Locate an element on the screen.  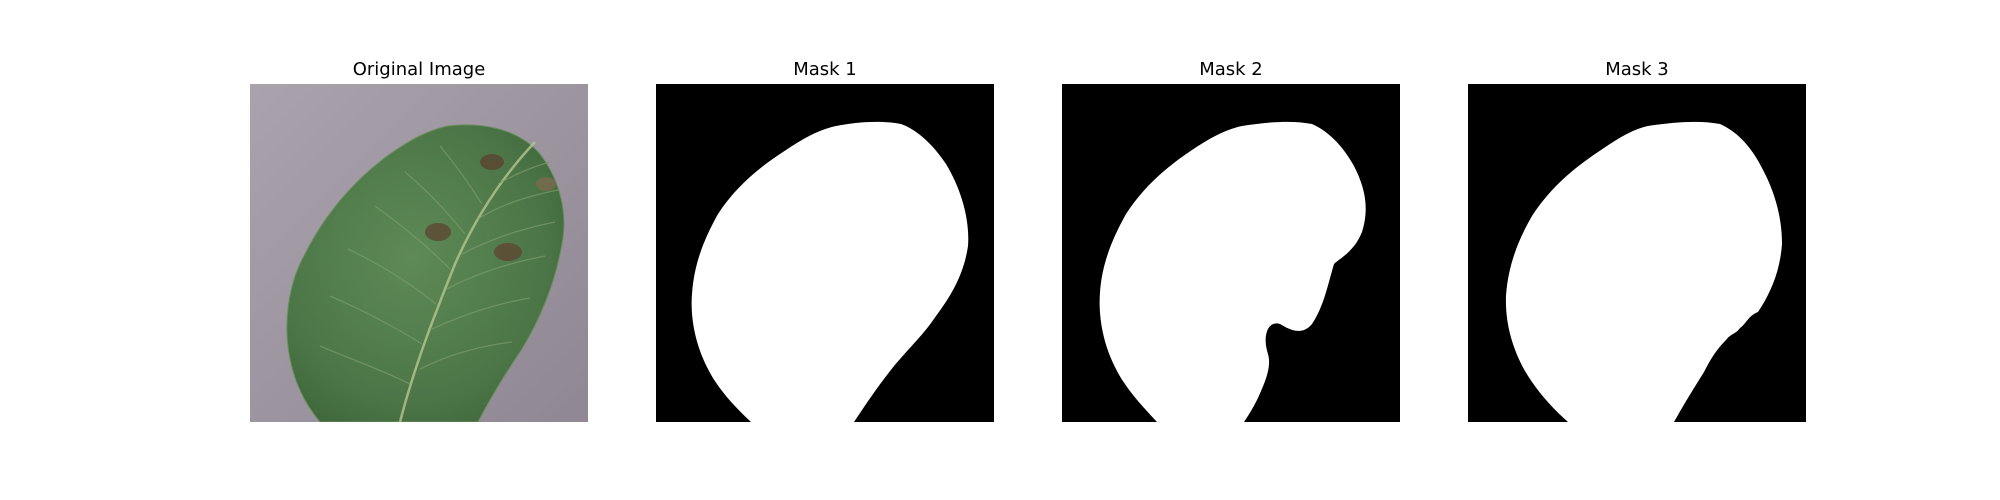
mask-1-region is located at coordinates (830, 271).